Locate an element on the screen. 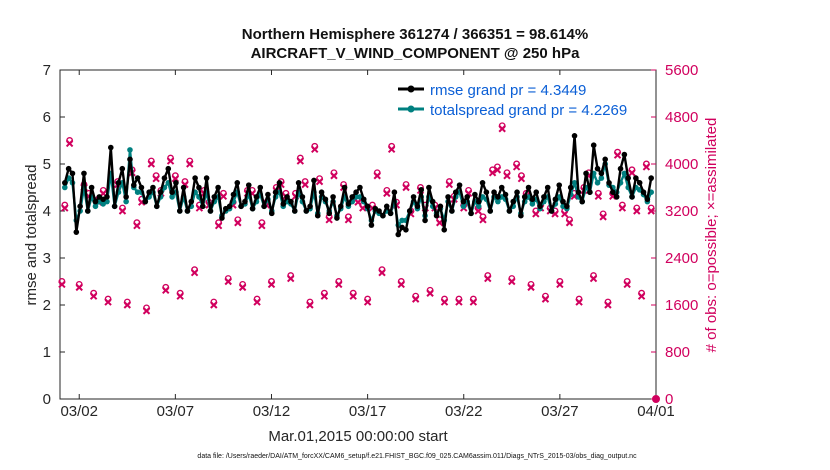 This screenshot has height=470, width=830. legend-spread-marker is located at coordinates (411, 109).